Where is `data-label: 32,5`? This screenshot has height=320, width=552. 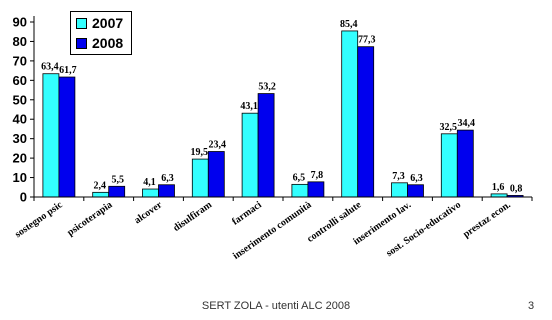
data-label: 32,5 is located at coordinates (449, 127).